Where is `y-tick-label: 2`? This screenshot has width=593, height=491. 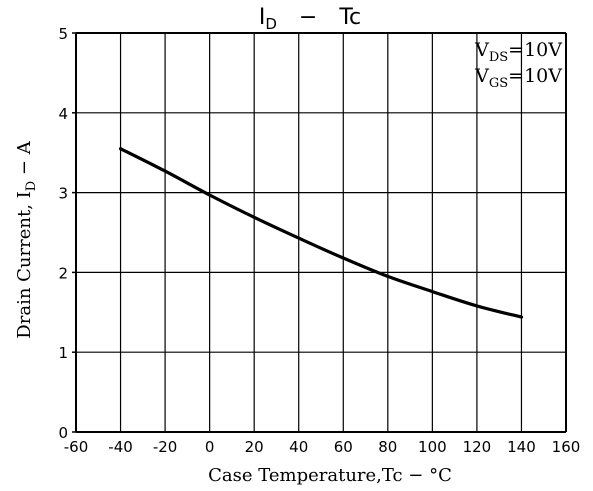
y-tick-label: 2 is located at coordinates (63, 273).